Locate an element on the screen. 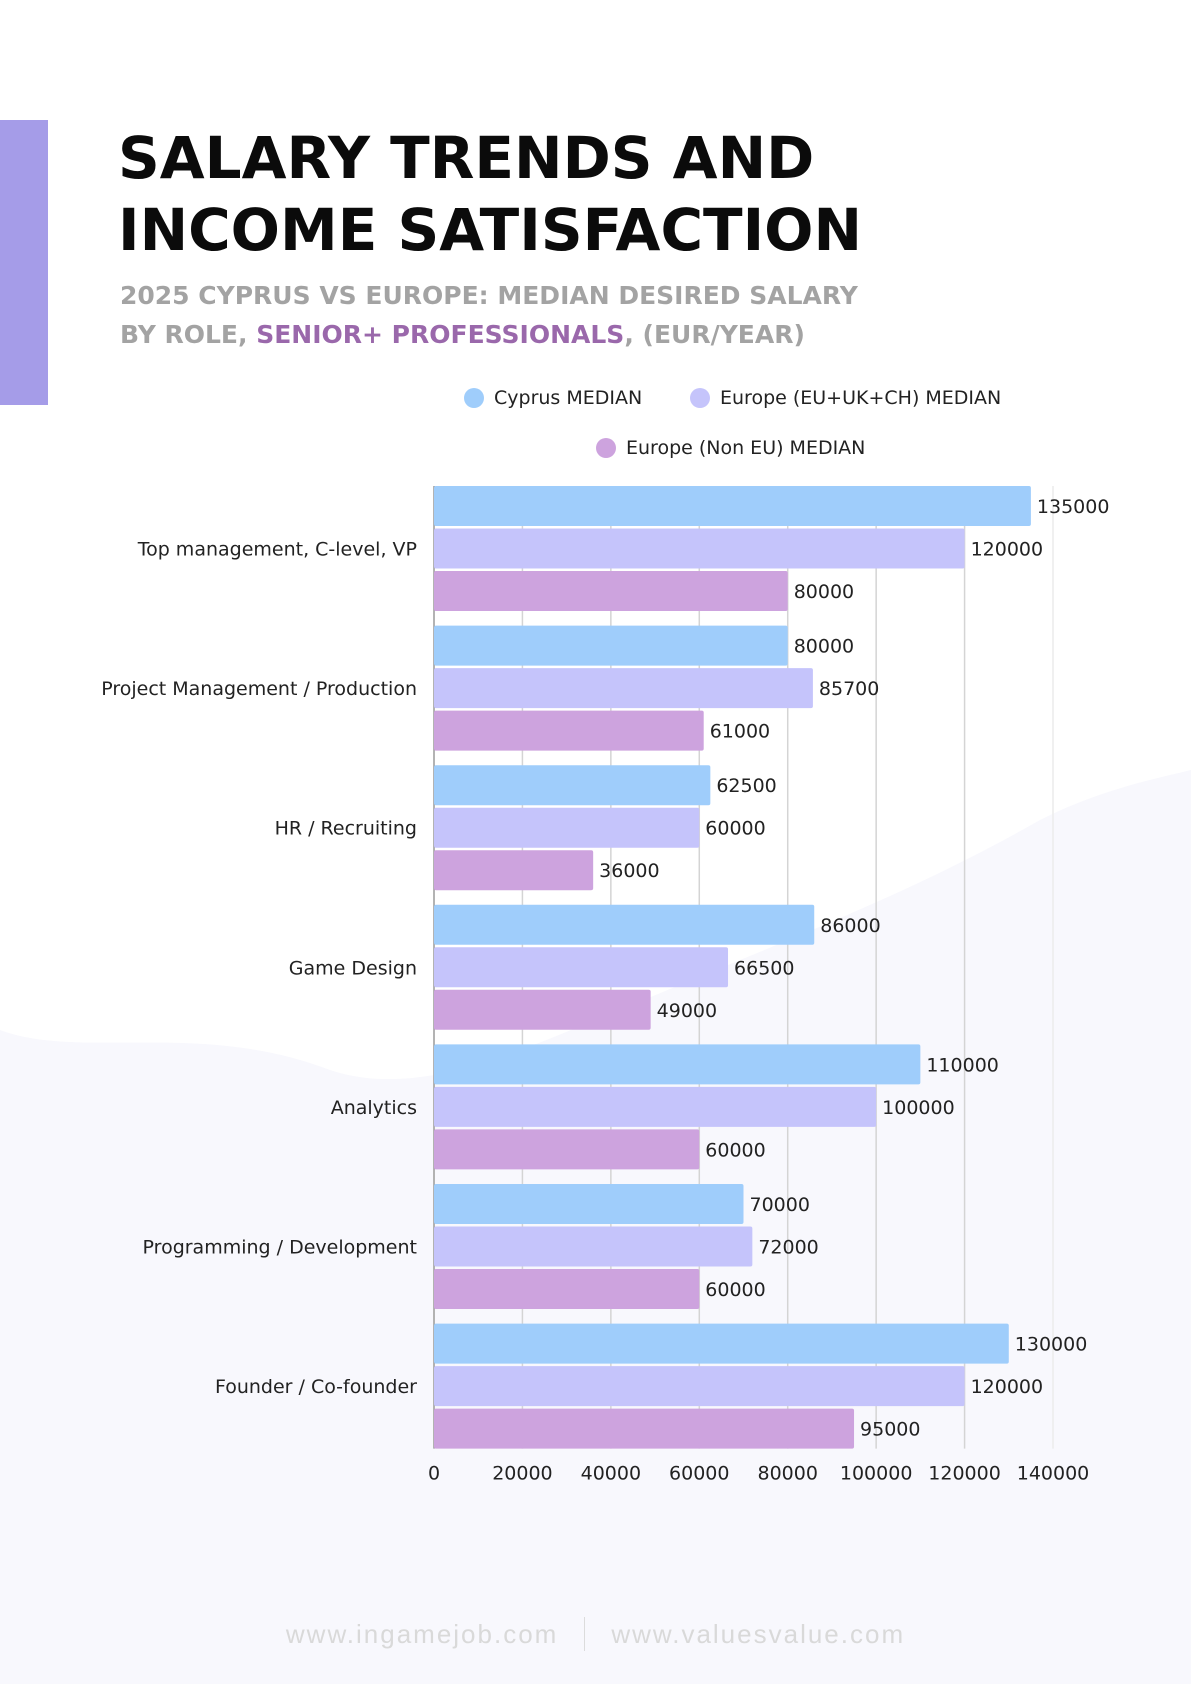  data-label: 85700 is located at coordinates (849, 689).